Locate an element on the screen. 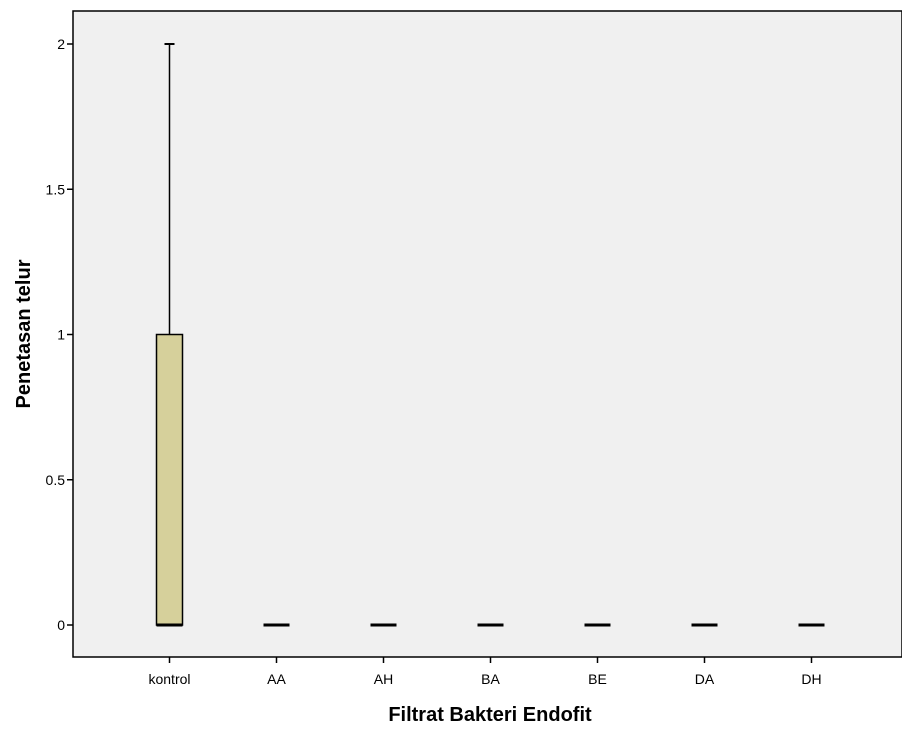 The image size is (902, 730). box-kontrol is located at coordinates (169, 335).